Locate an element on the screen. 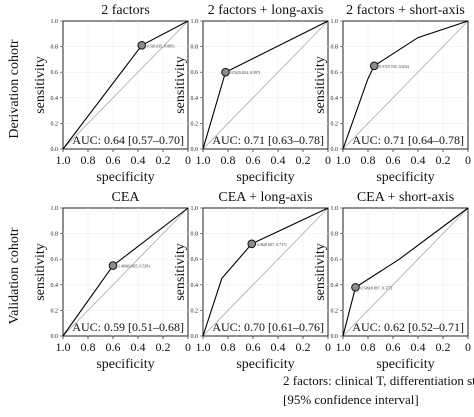 The height and width of the screenshot is (417, 474). row-label-derivation: Derivation cohotr is located at coordinates (14, 88).